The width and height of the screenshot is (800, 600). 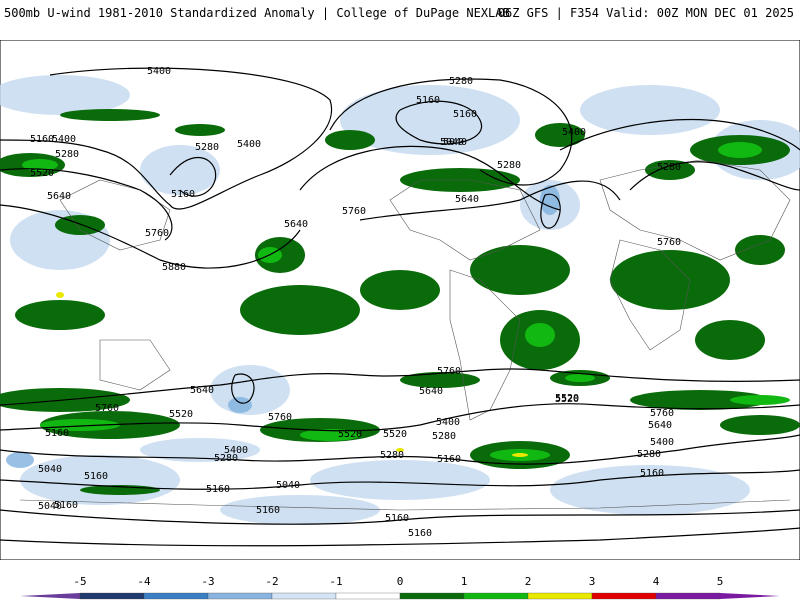 What do you see at coordinates (207, 581) in the screenshot?
I see `legend-tick-label: -3` at bounding box center [207, 581].